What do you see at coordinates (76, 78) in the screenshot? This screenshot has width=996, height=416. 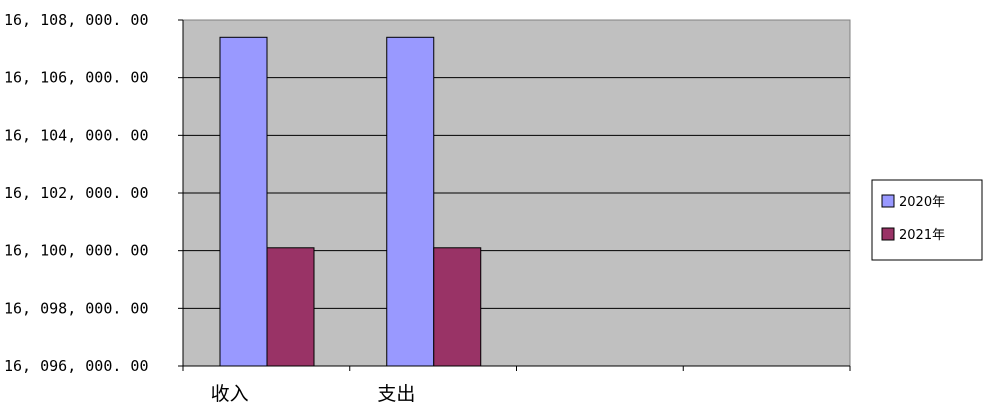 I see `y-tick-label: 16, 106, 000. 00` at bounding box center [76, 78].